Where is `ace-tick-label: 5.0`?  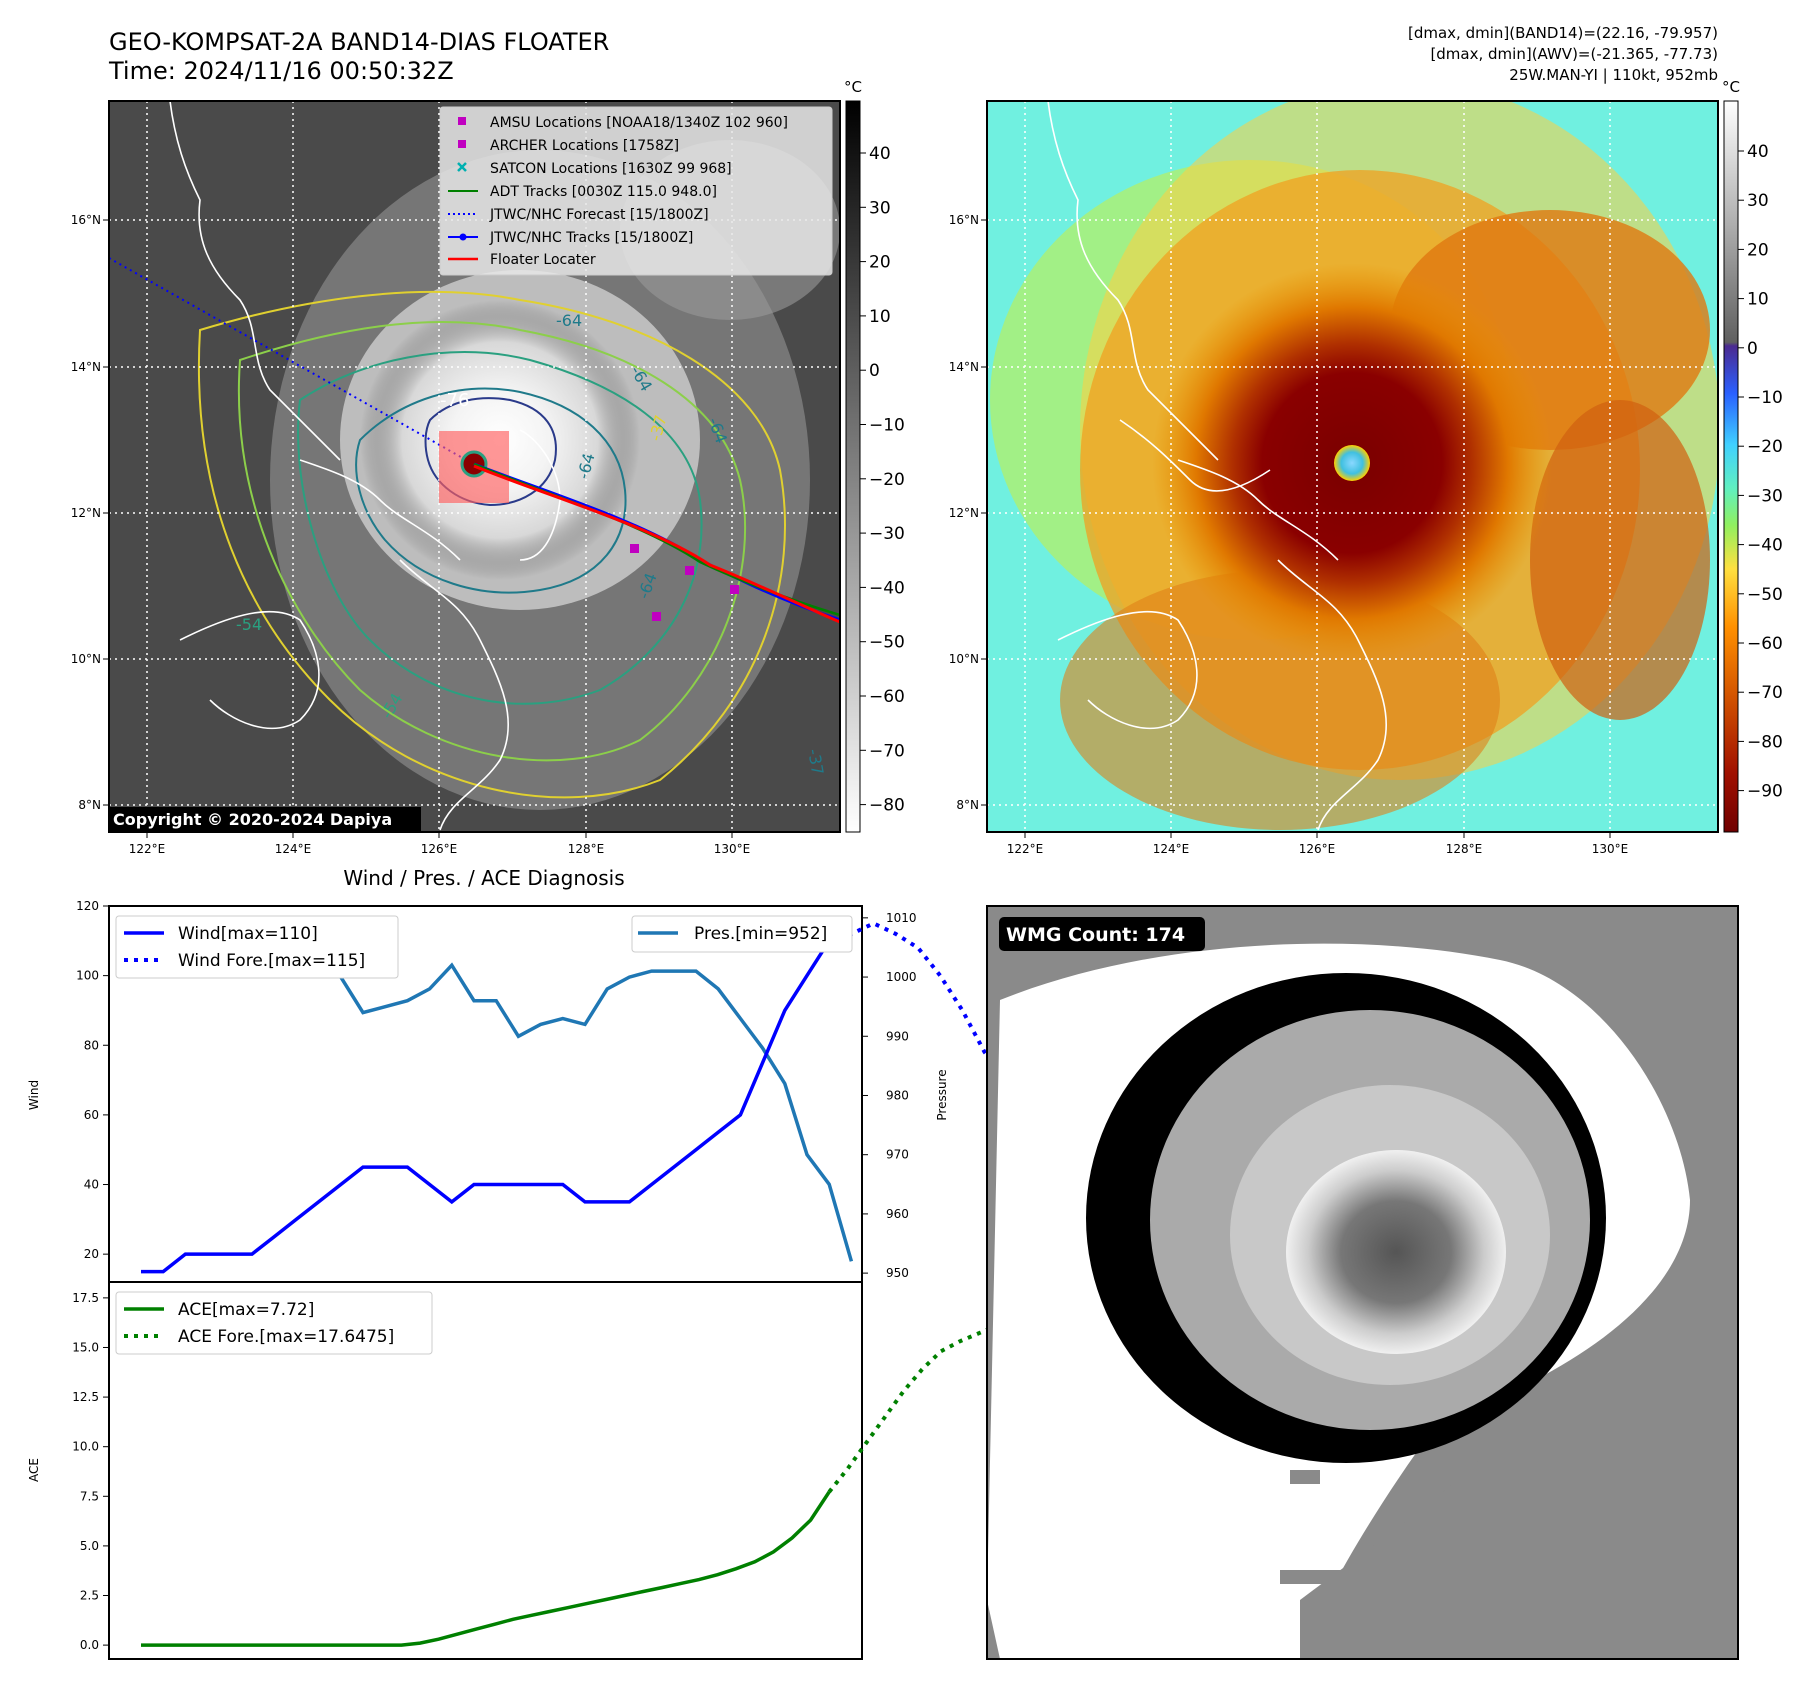
ace-tick-label: 5.0 is located at coordinates (89, 1546).